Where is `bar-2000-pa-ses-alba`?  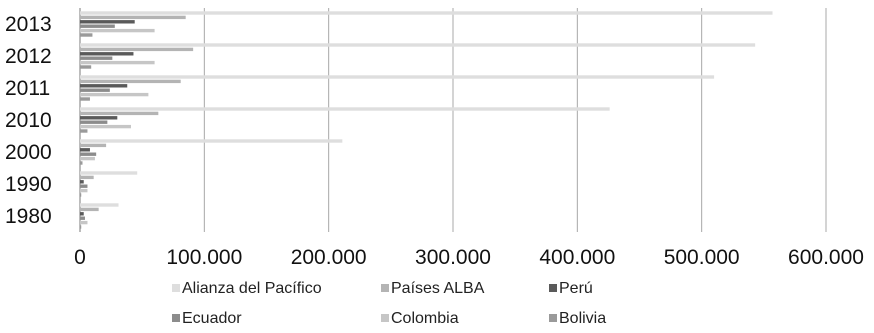 bar-2000-pa-ses-alba is located at coordinates (93, 145).